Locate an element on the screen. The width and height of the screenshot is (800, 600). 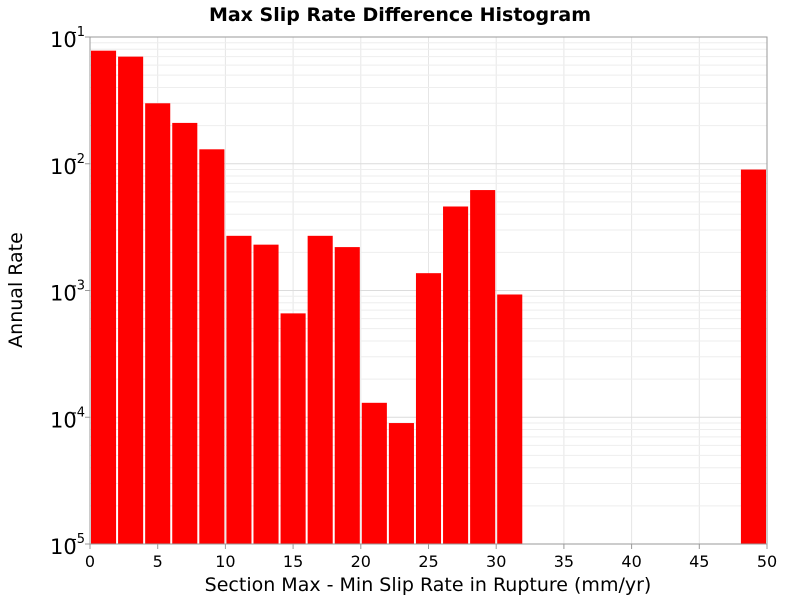
x-tick-label: 20 is located at coordinates (361, 561).